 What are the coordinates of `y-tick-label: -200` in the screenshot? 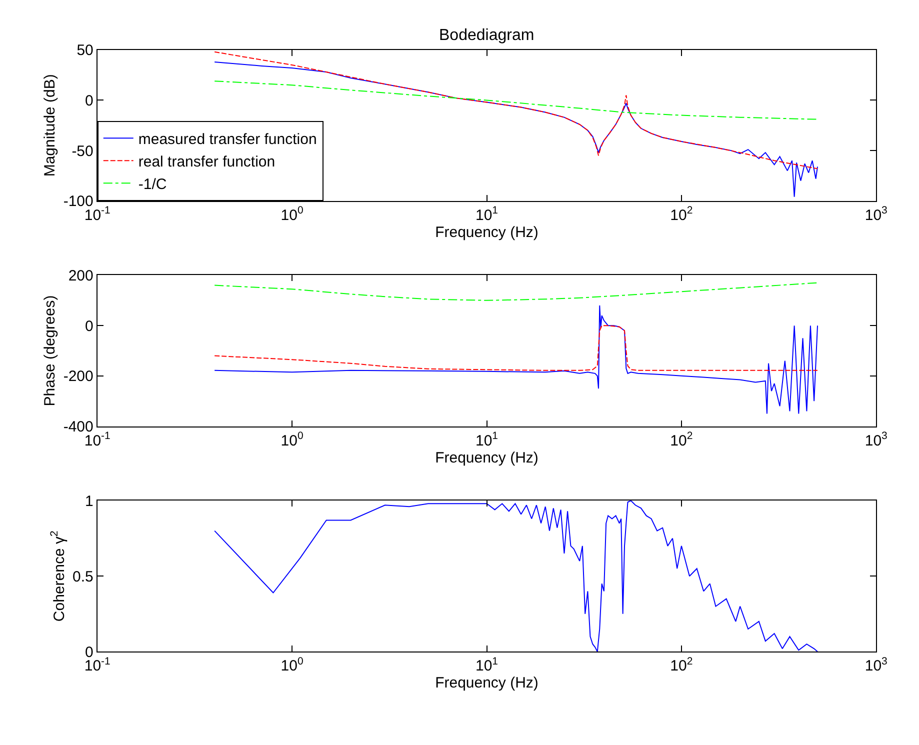 It's located at (78, 377).